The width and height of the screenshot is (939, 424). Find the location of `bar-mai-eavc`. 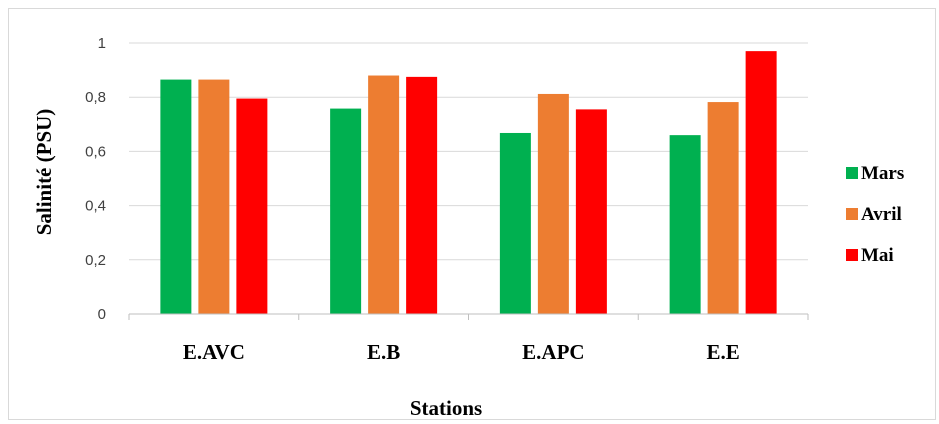

bar-mai-eavc is located at coordinates (252, 206).